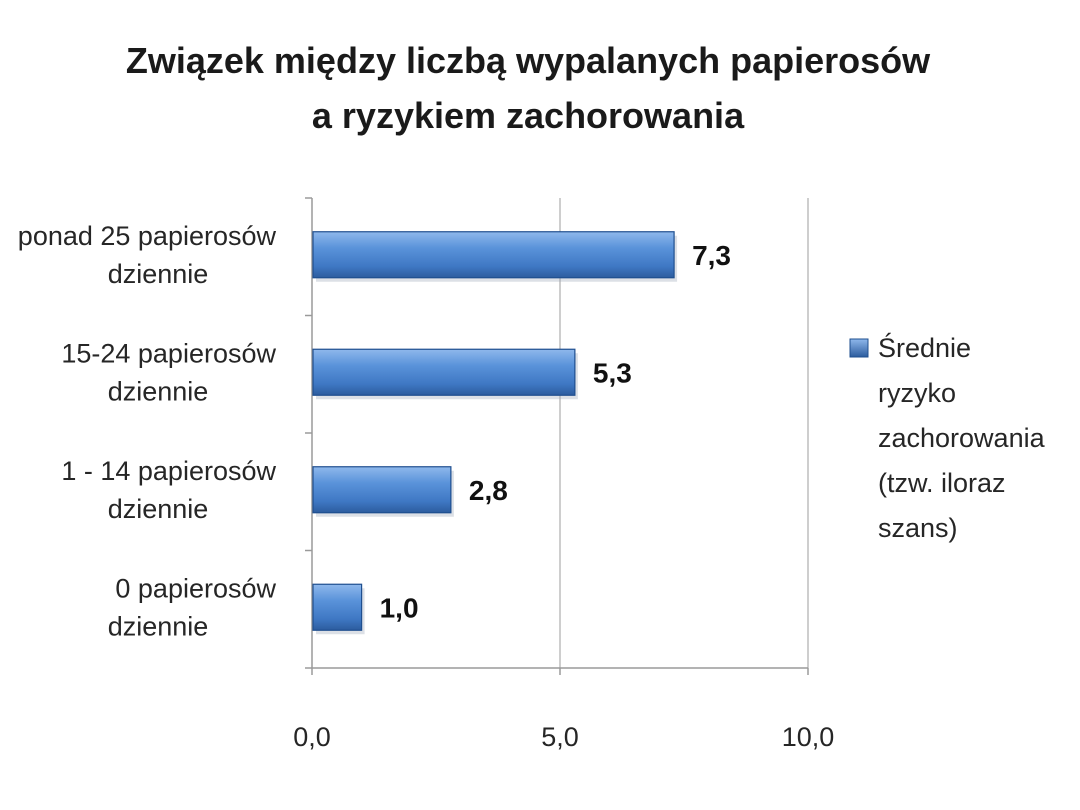 Image resolution: width=1080 pixels, height=810 pixels. I want to click on legend-label: szans), so click(918, 528).